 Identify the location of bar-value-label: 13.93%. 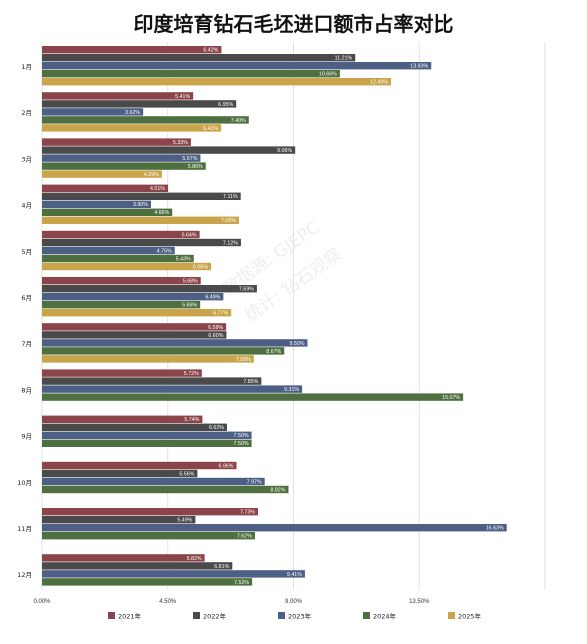
(419, 67).